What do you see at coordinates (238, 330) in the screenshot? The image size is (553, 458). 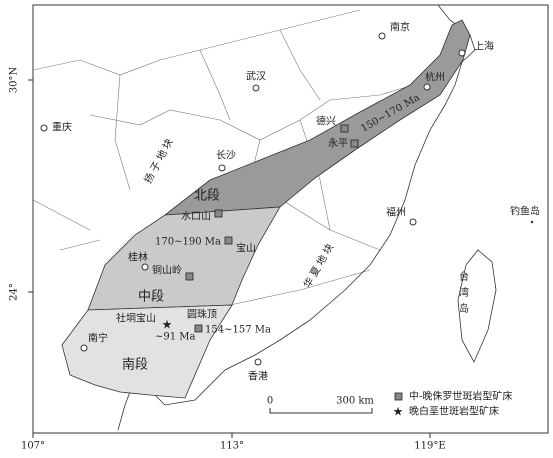 I see `age-label: 154~157 Ma` at bounding box center [238, 330].